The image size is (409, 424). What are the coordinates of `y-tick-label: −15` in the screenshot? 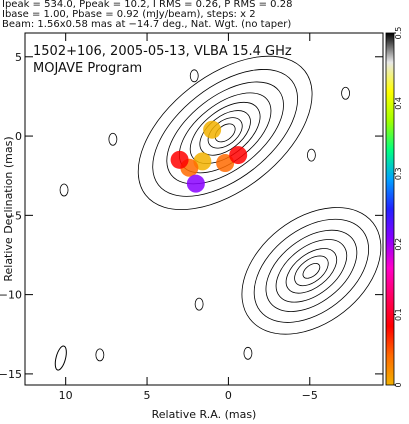 It's located at (11, 374).